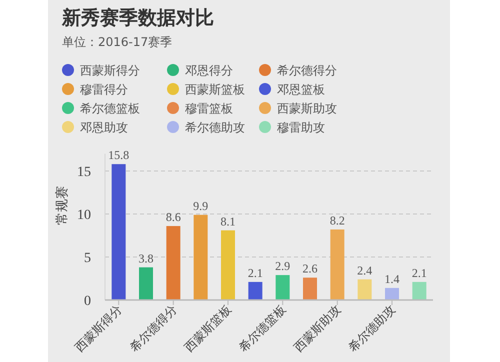  I want to click on data-label: 2.9, so click(282, 266).